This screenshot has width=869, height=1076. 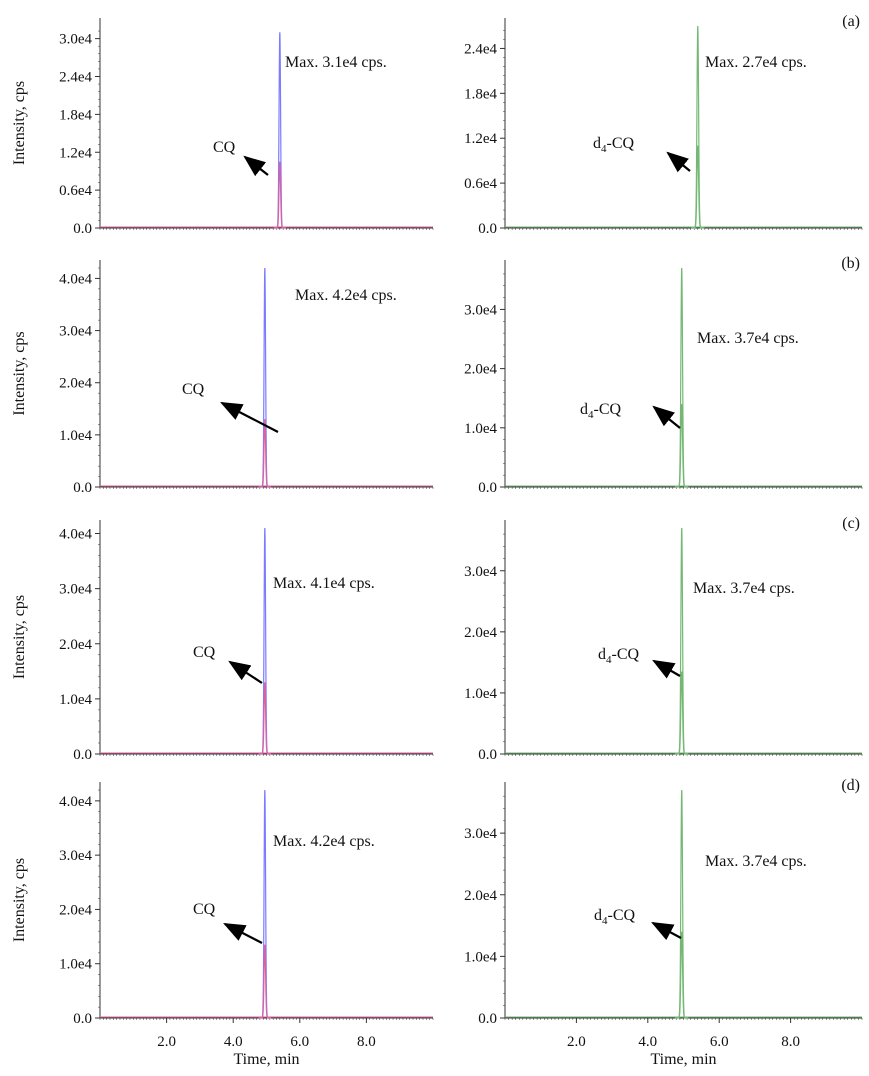 What do you see at coordinates (850, 785) in the screenshot?
I see `panel-label: (d)` at bounding box center [850, 785].